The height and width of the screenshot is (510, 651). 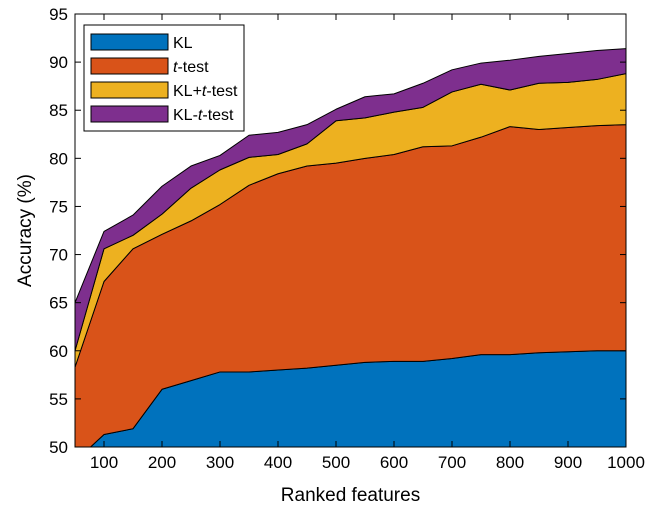 I want to click on legend: KL t-test KL+t-test KL-t-test, so click(x=164, y=78).